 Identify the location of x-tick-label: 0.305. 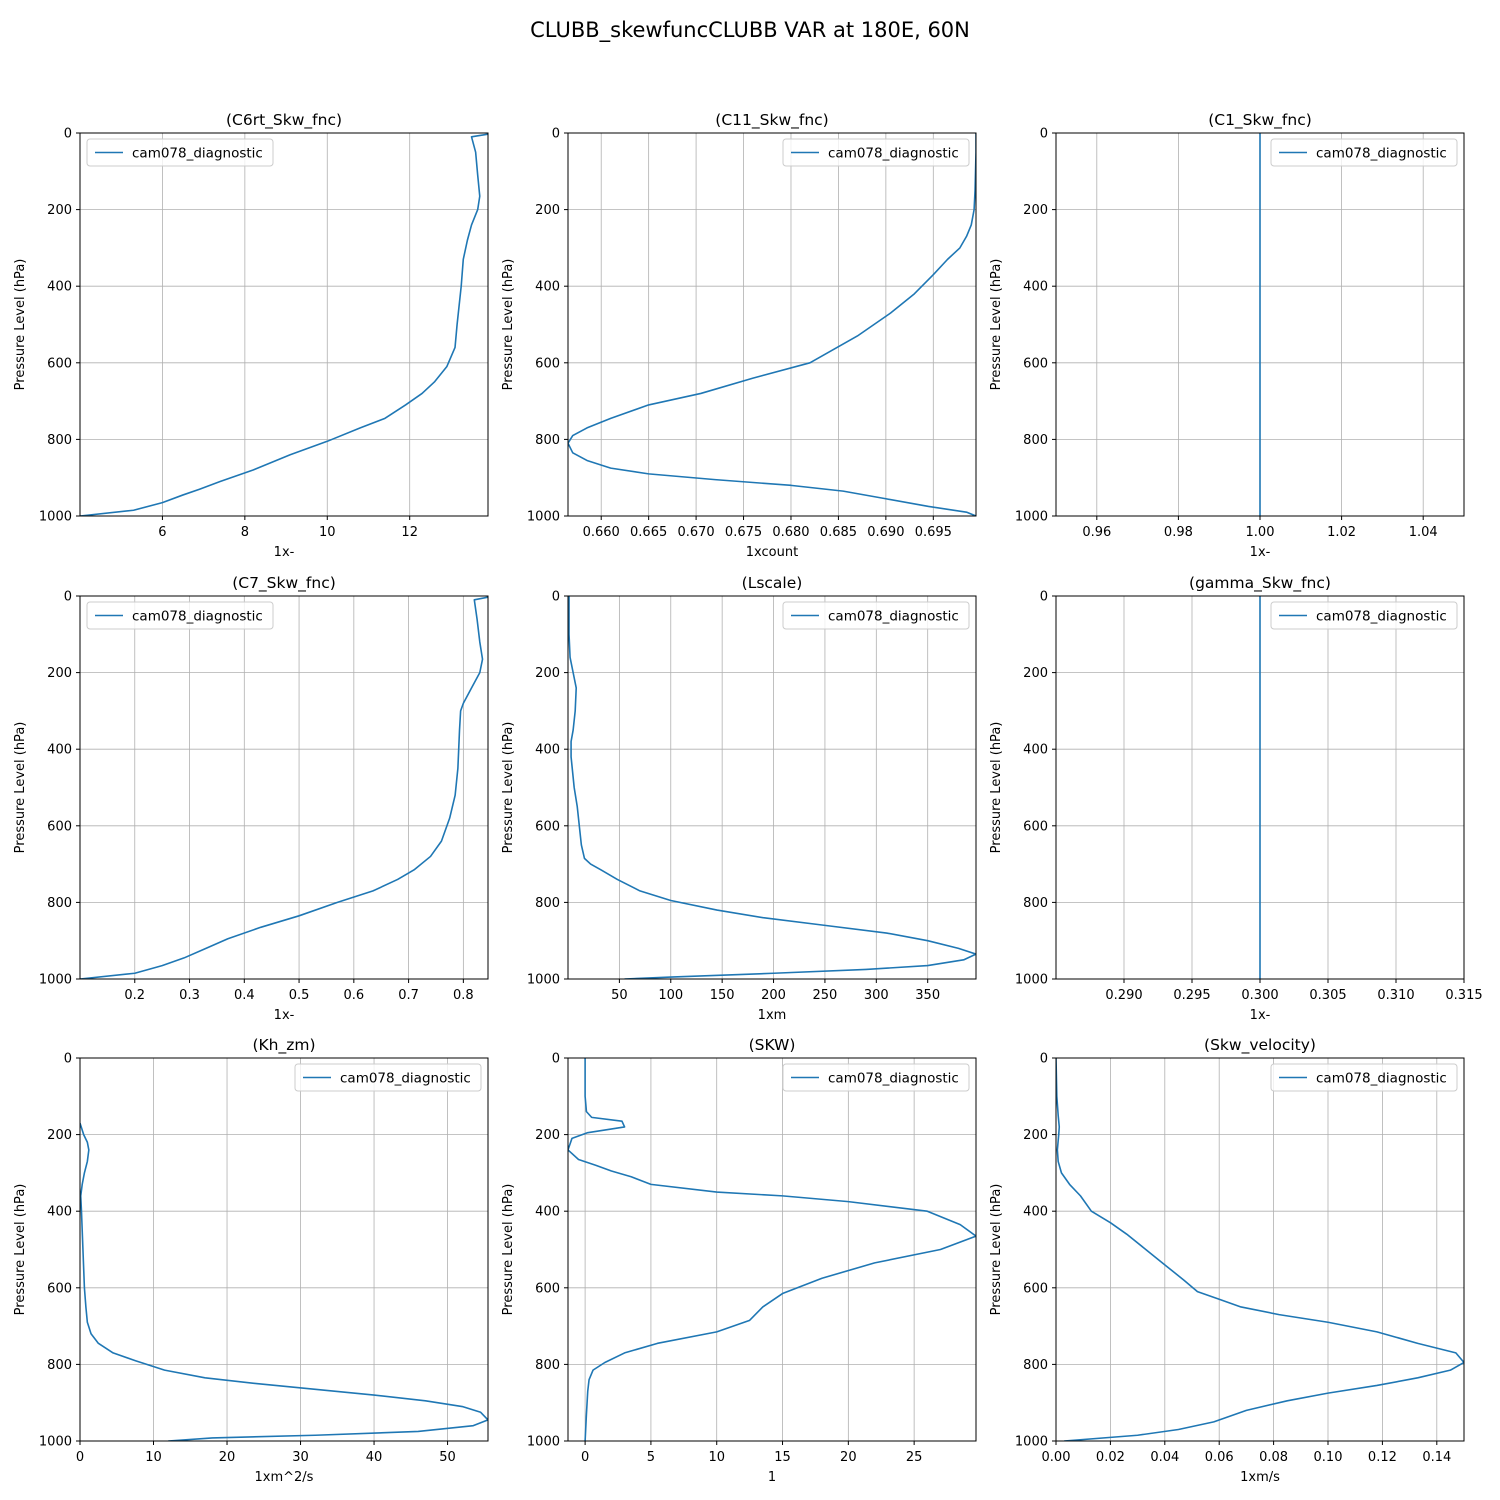
(1327, 995).